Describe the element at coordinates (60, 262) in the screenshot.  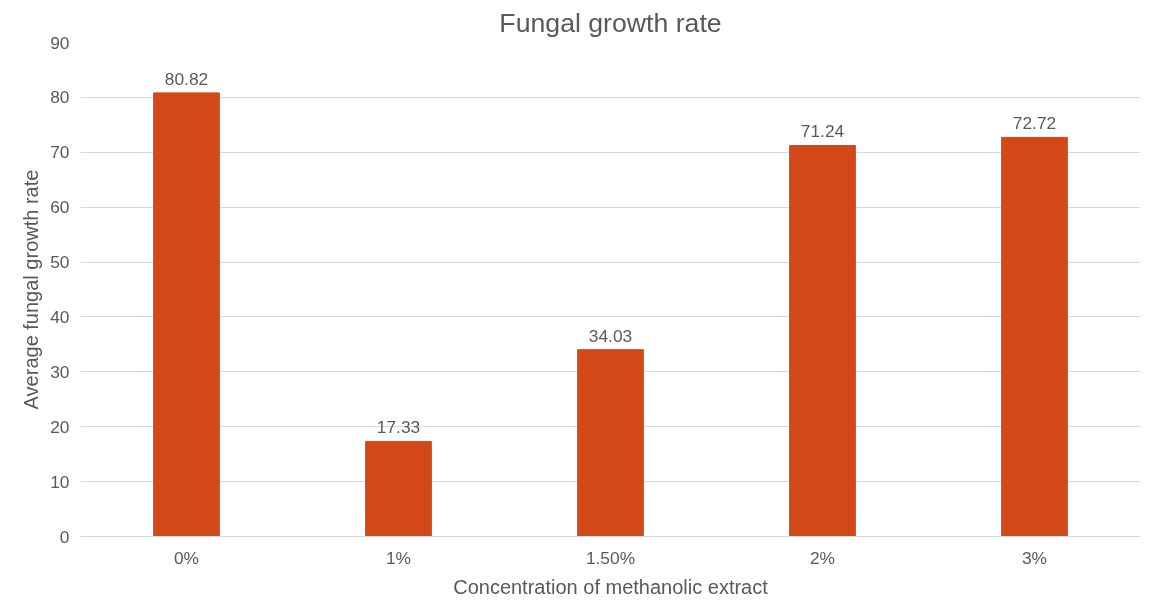
I see `y-tick-label: 50` at that location.